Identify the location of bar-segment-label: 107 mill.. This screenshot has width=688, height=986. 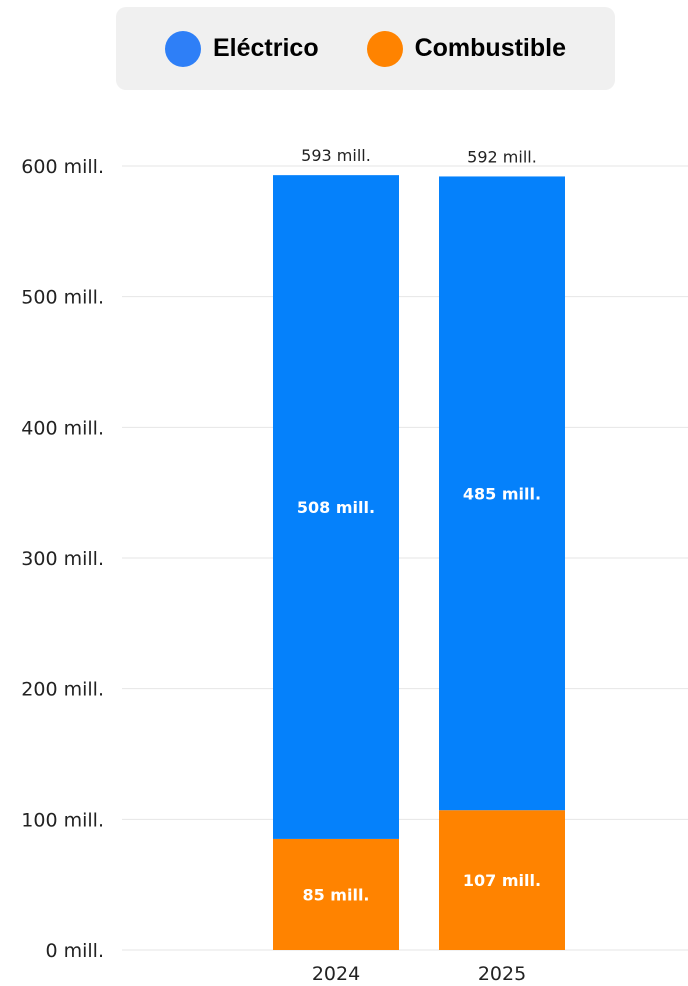
(502, 880).